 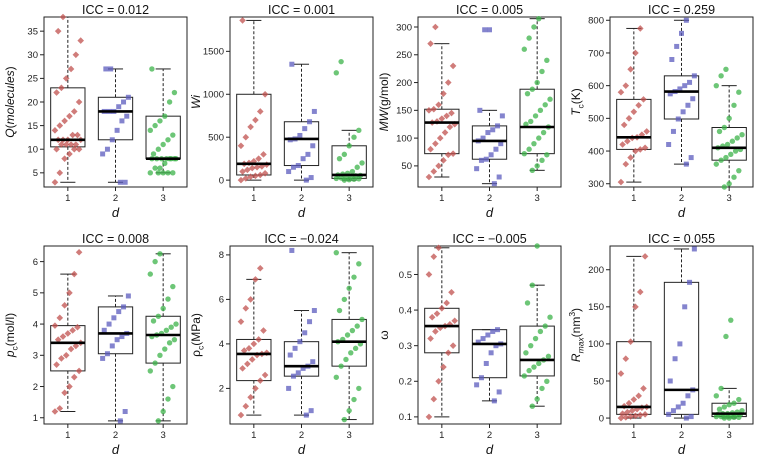 What do you see at coordinates (115, 239) in the screenshot?
I see `panel-title: ICC = 0.008` at bounding box center [115, 239].